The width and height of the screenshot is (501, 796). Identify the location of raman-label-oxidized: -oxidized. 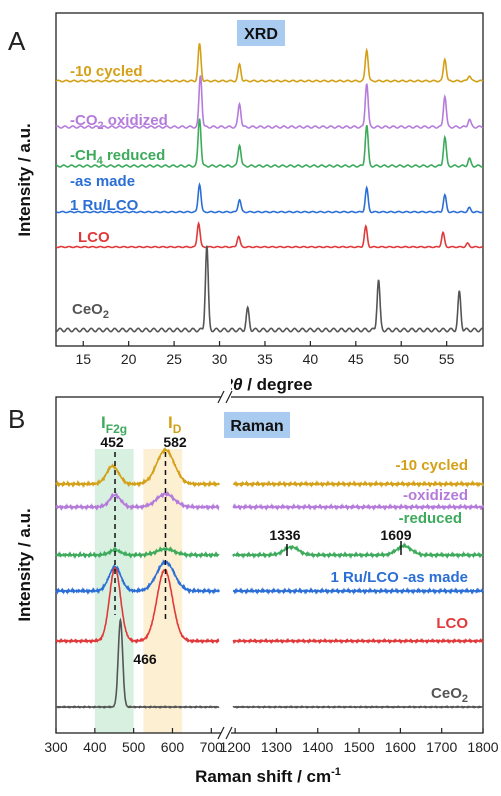
(435, 495).